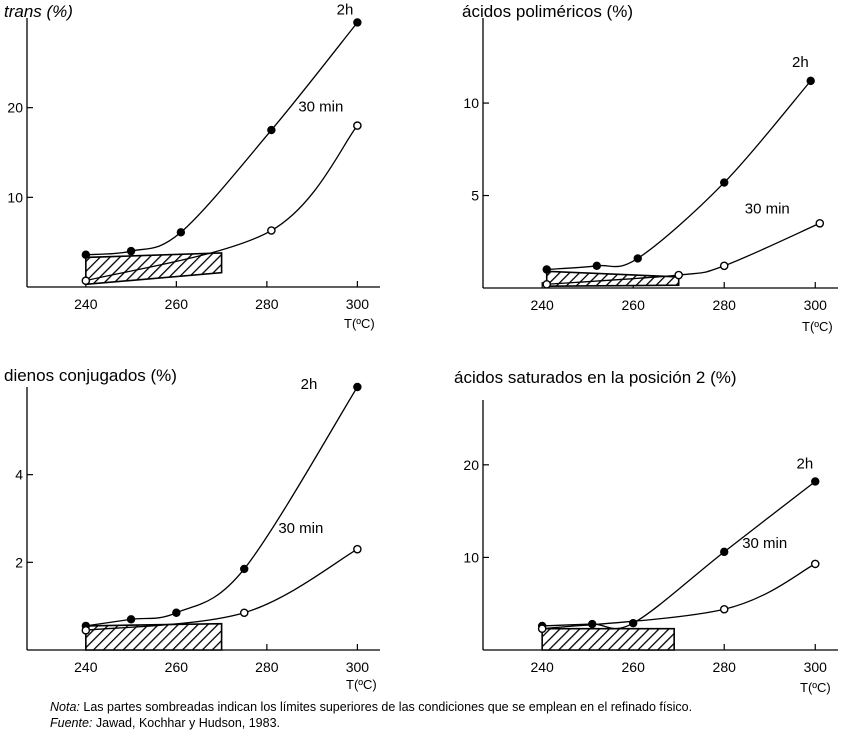  I want to click on fuente-label: Fuente:, so click(71, 723).